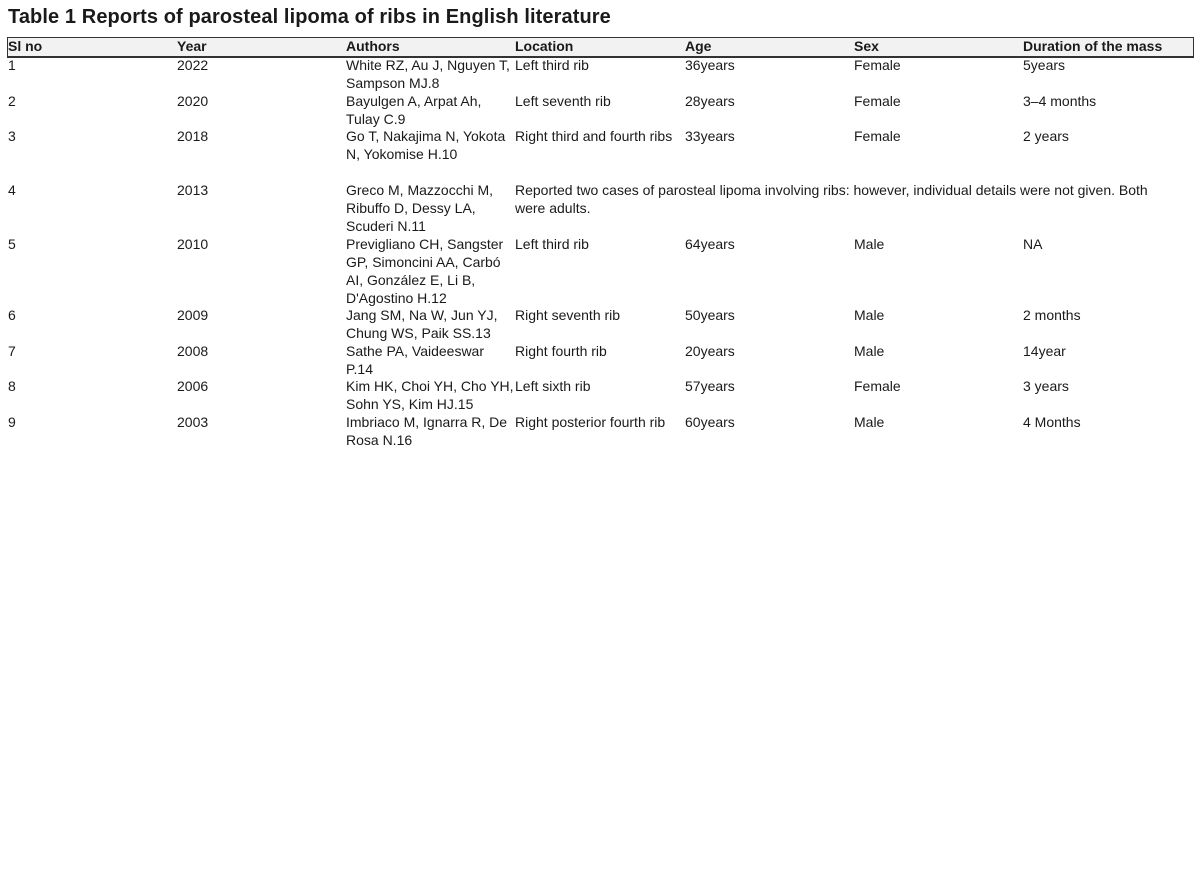 The image size is (1200, 872). What do you see at coordinates (1052, 422) in the screenshot?
I see `cell-duration: 4 Months` at bounding box center [1052, 422].